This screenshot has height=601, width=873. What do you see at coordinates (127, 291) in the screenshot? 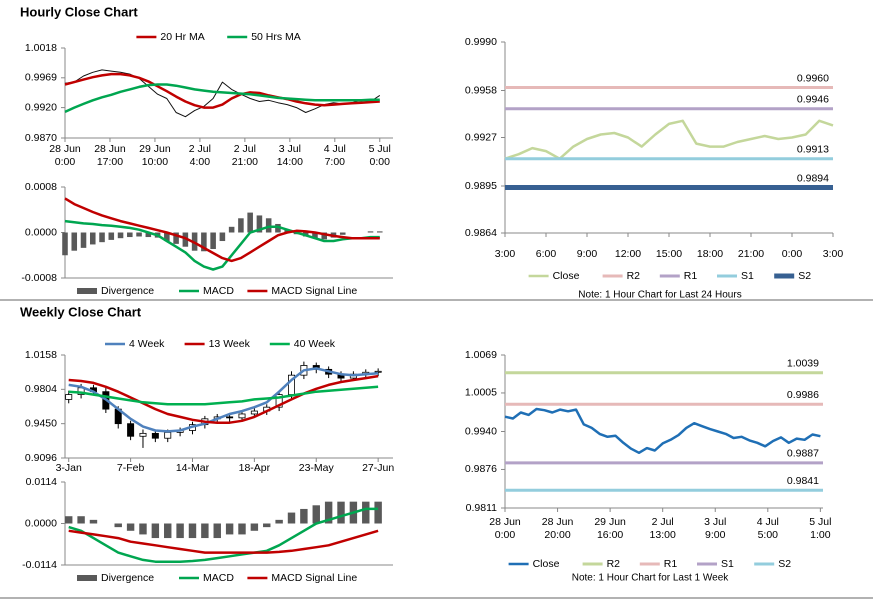
I see `legend-label: Divergence` at bounding box center [127, 291].